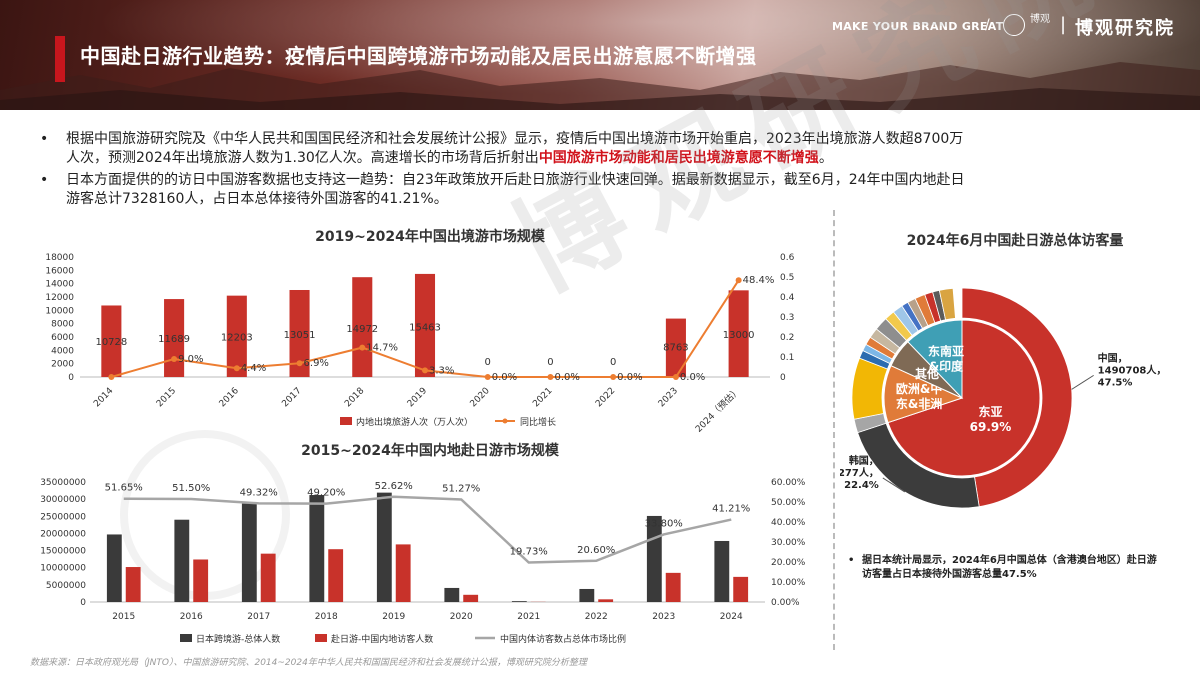 The width and height of the screenshot is (1200, 675). I want to click on share-label: 19.73%, so click(529, 552).